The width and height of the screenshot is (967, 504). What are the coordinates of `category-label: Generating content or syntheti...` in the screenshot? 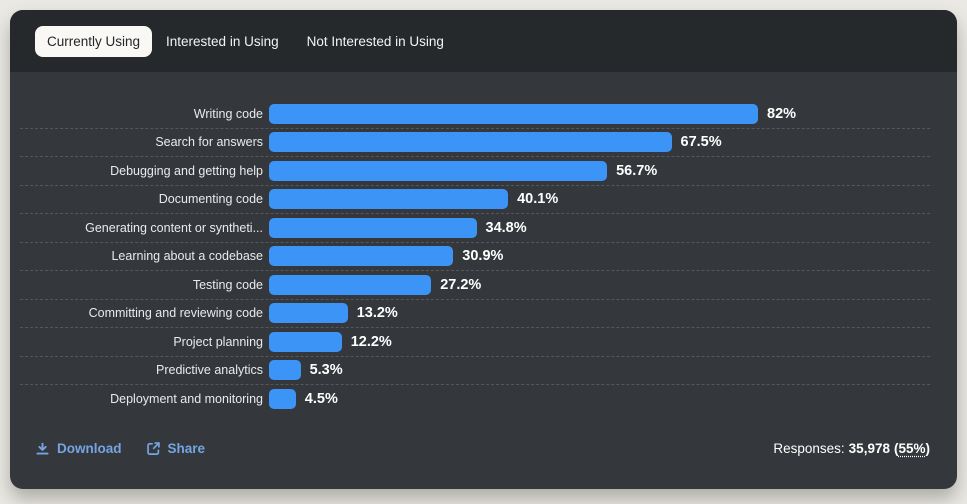 It's located at (174, 227).